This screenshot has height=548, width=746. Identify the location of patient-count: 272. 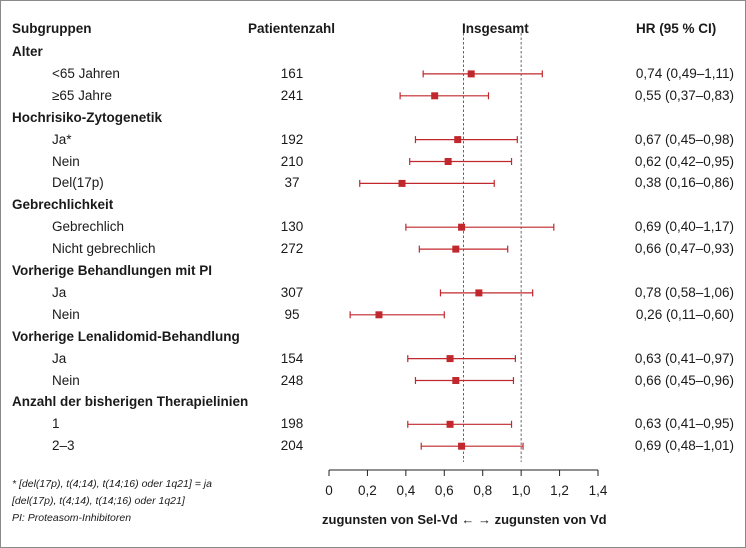
(292, 249).